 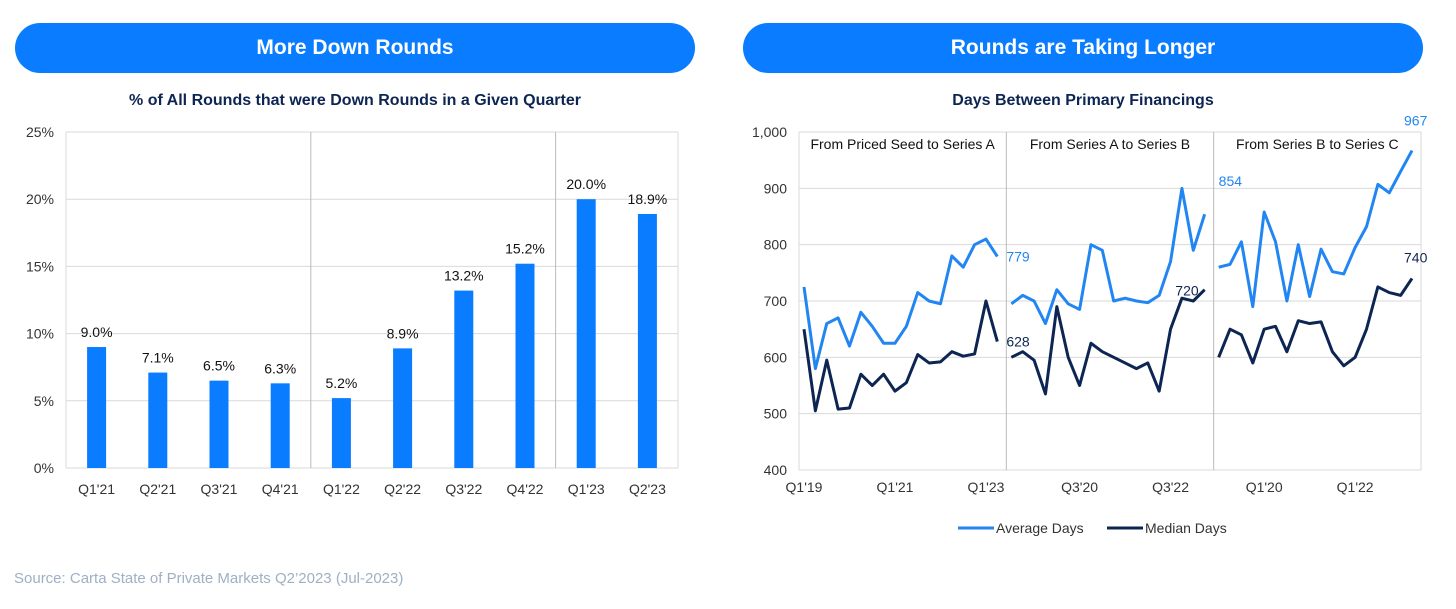 I want to click on median-end-label: 740, so click(x=1416, y=257).